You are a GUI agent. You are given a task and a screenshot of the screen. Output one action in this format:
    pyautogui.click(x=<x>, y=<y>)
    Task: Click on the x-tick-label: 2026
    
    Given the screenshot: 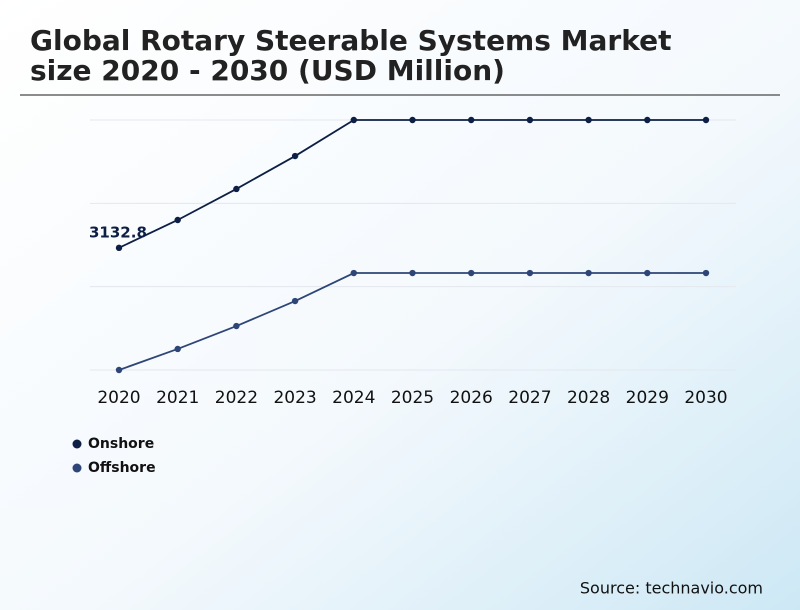 What is the action you would take?
    pyautogui.click(x=471, y=398)
    